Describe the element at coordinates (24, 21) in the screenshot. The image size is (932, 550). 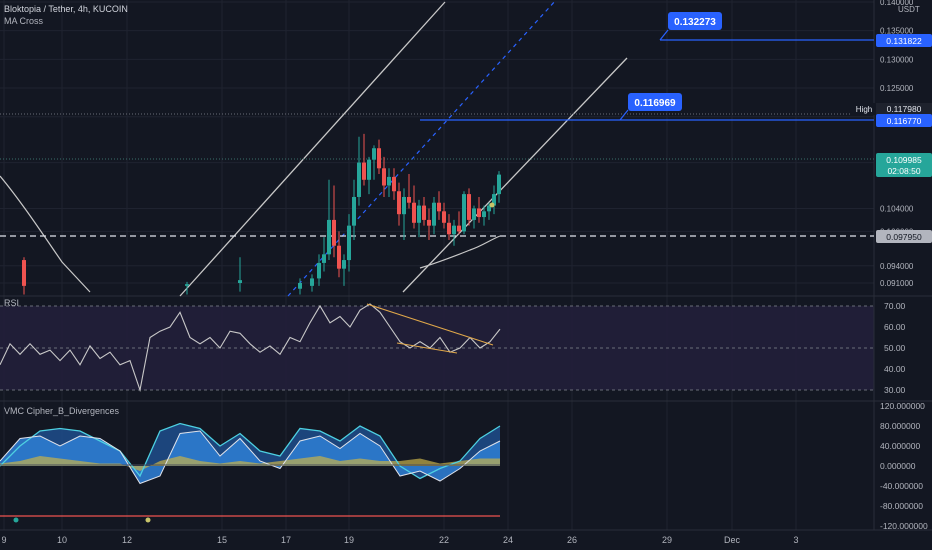
I see `ma-cross-legend: MA Cross` at that location.